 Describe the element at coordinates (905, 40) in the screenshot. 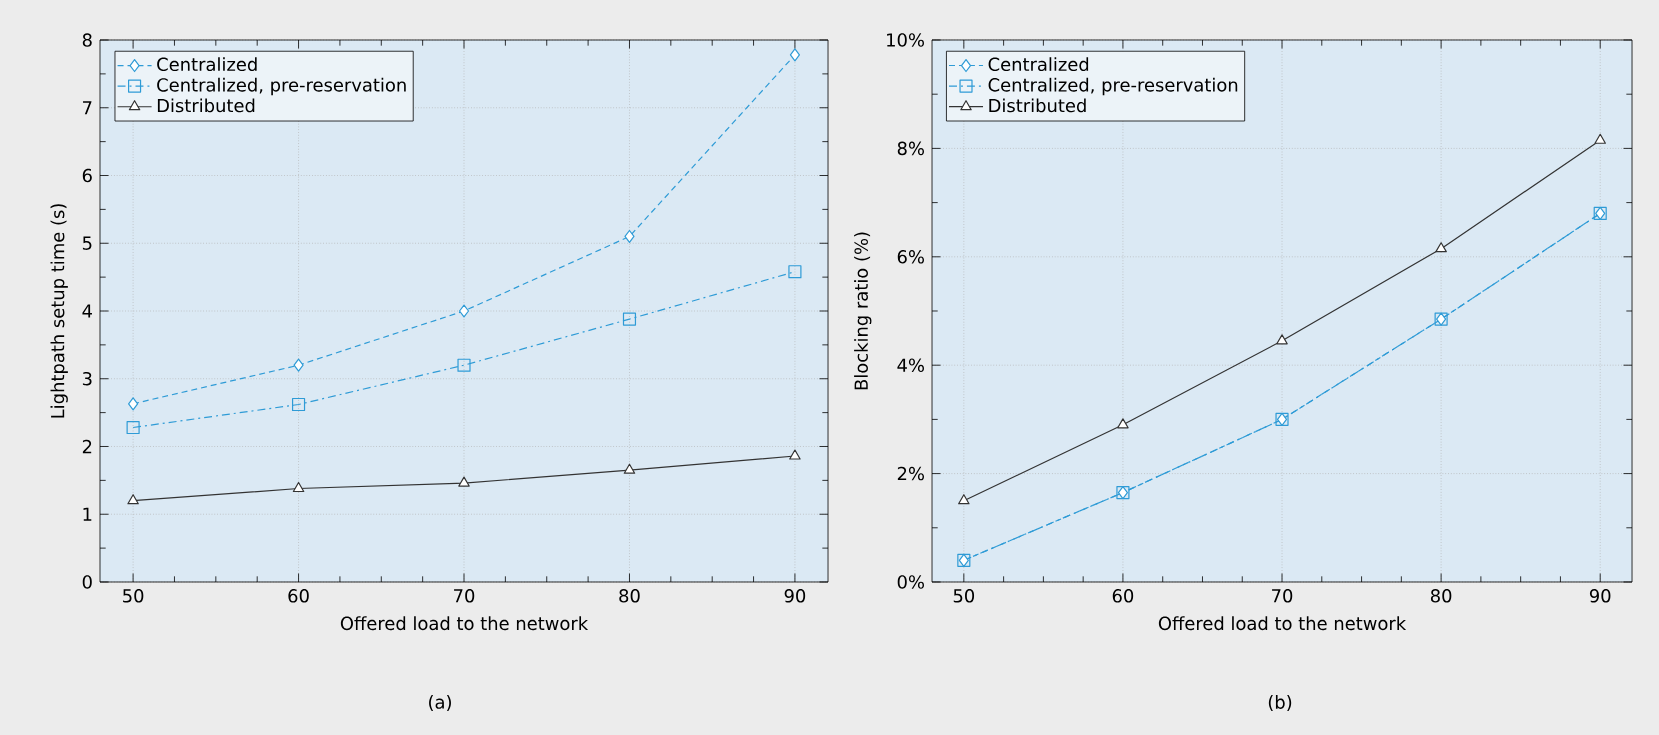

I see `y-tick-label: 10%` at that location.